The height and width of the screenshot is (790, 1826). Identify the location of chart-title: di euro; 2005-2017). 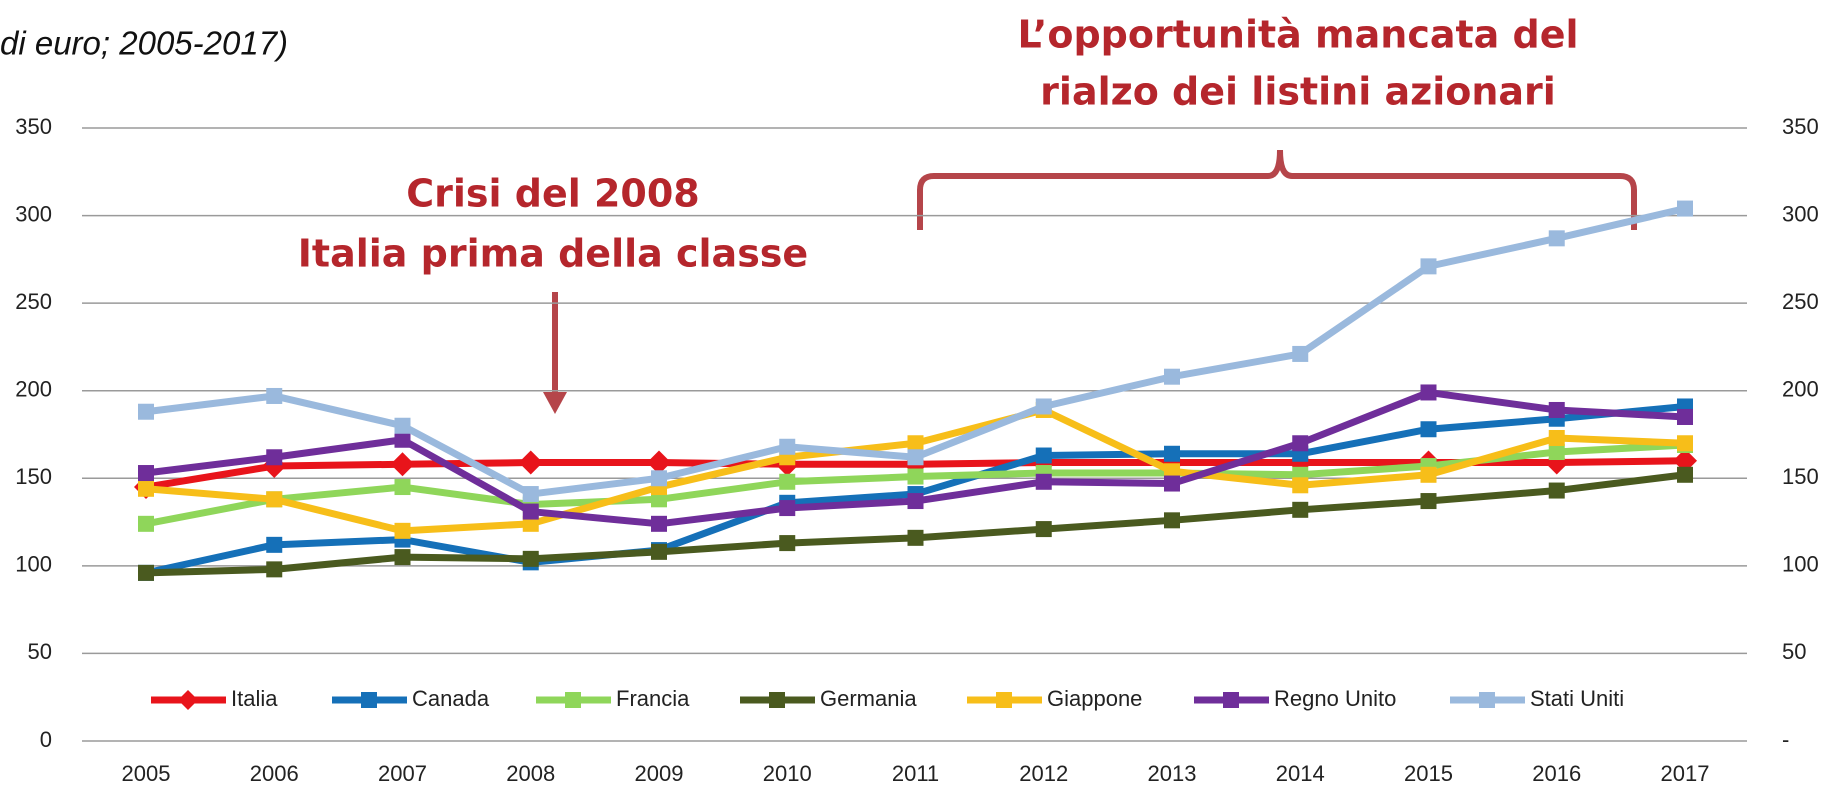
(144, 43).